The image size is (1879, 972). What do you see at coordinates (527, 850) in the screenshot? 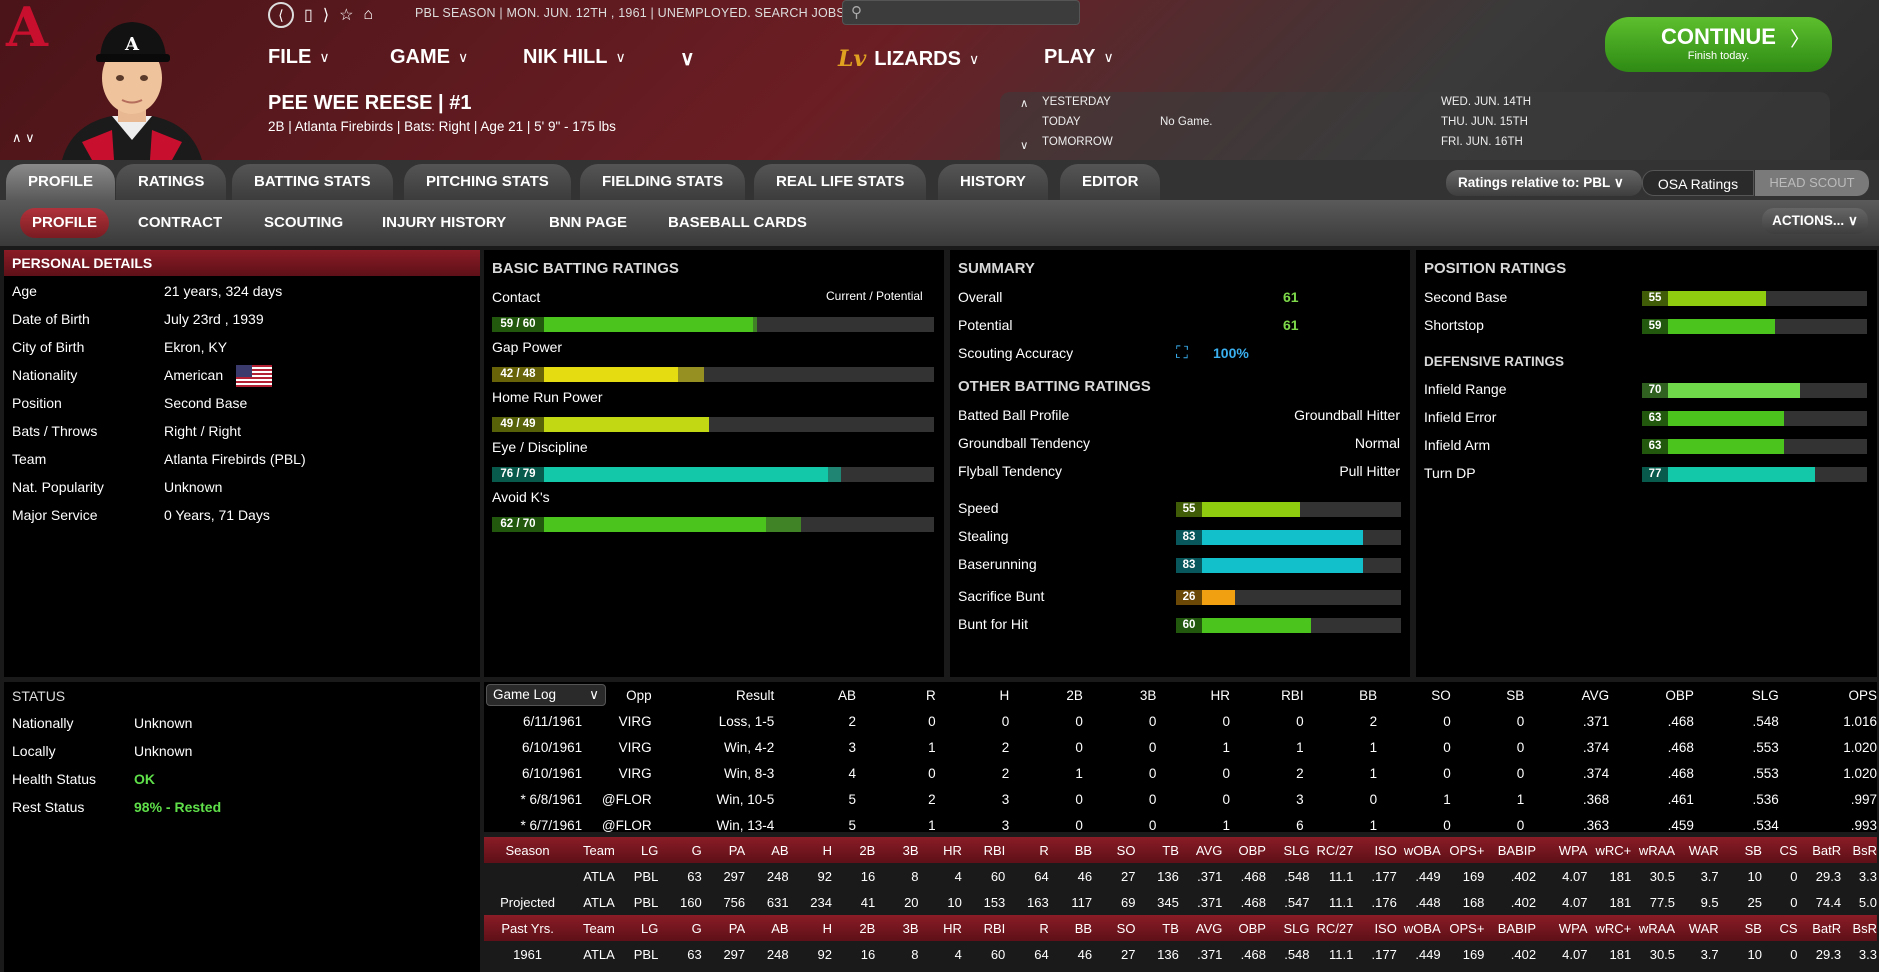
I see `header-cell: Season` at bounding box center [527, 850].